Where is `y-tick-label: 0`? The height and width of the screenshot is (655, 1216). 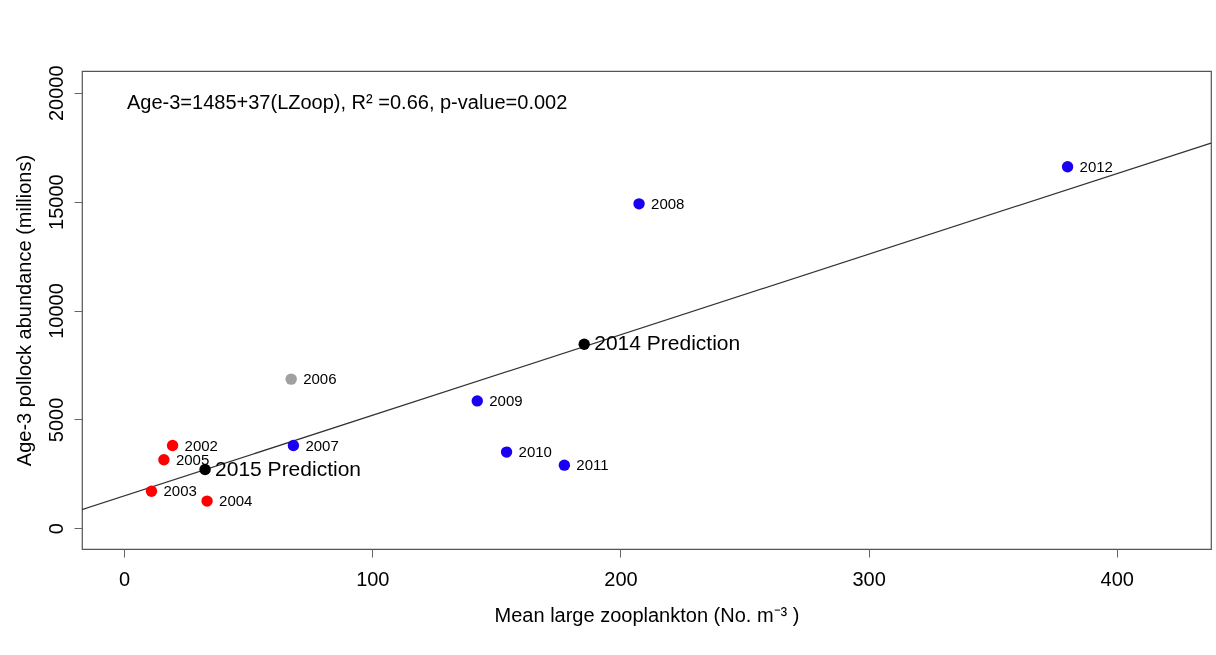 y-tick-label: 0 is located at coordinates (55, 529).